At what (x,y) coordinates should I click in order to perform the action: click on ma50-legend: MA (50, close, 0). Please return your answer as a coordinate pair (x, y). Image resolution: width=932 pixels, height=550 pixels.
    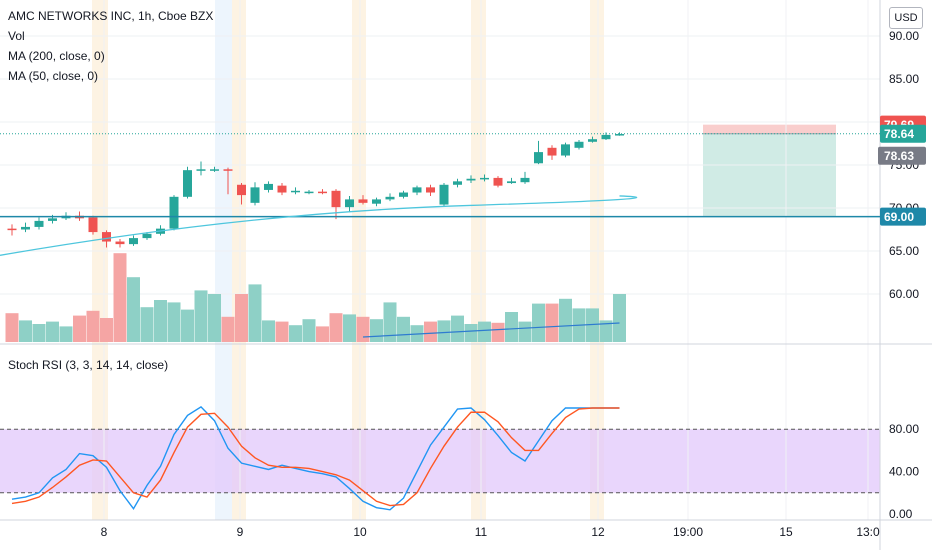
    Looking at the image, I should click on (53, 76).